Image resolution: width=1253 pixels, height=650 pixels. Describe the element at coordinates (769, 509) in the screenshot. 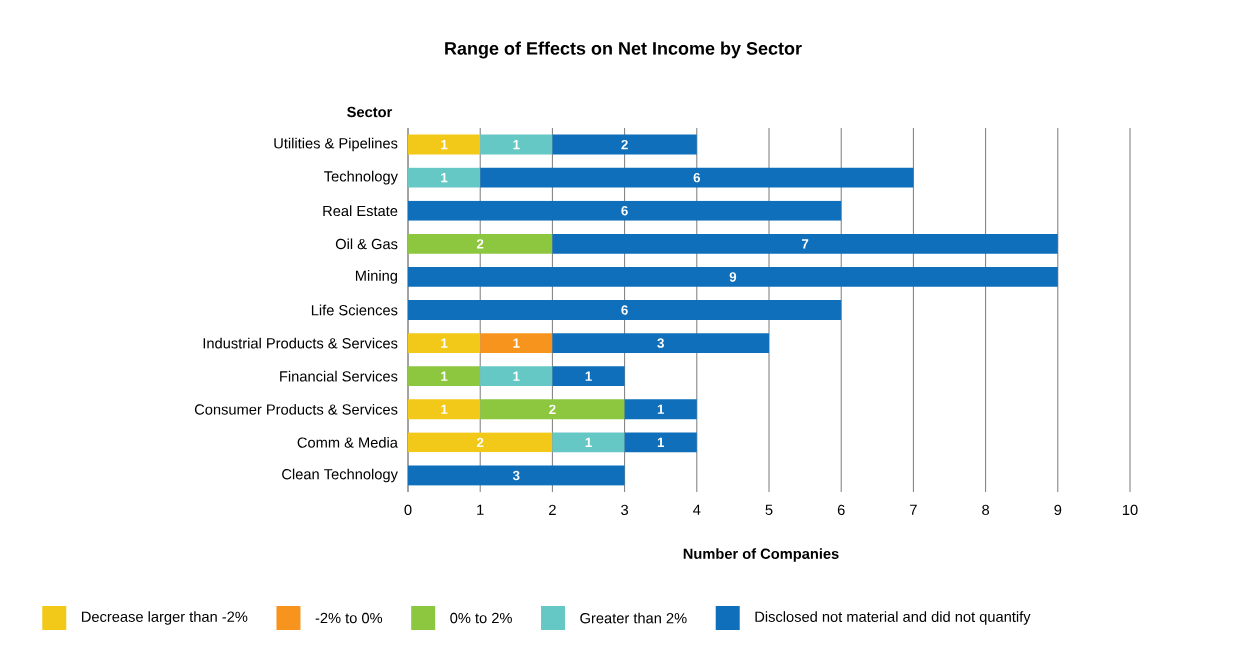

I see `x-tick-label: 5` at that location.